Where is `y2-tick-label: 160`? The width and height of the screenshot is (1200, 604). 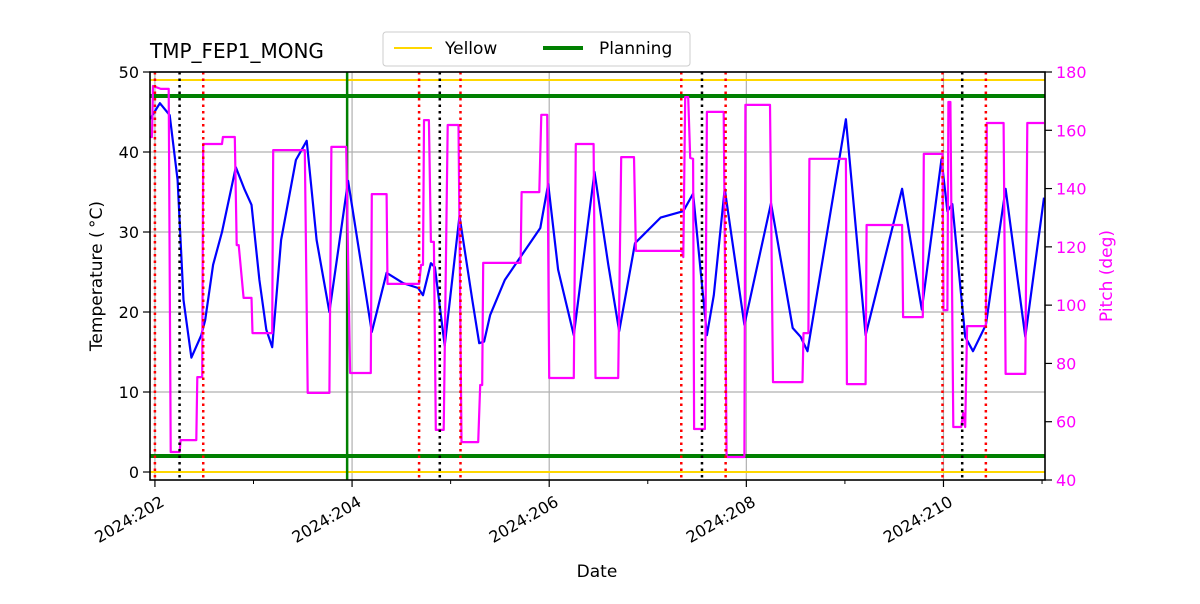
y2-tick-label: 160 is located at coordinates (1071, 130).